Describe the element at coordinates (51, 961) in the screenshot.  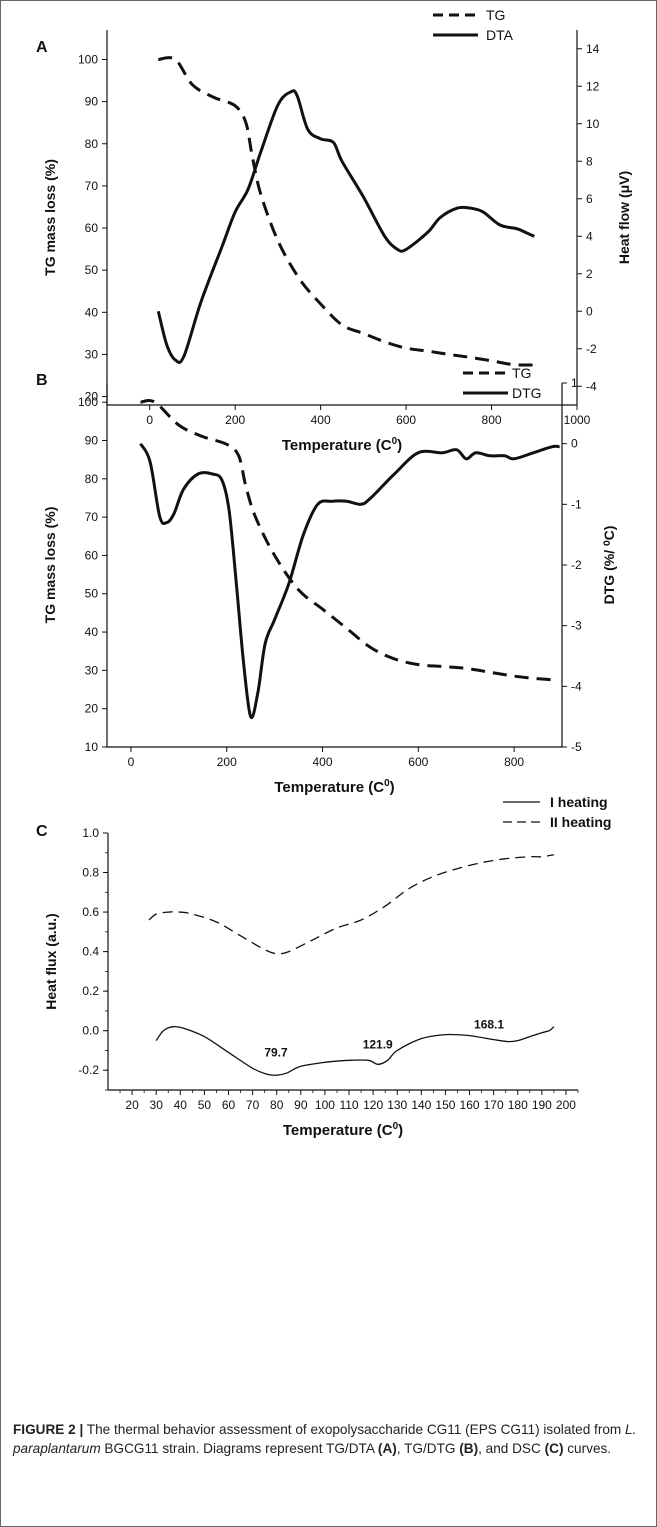
I see `y-left-axis-title: Heat flux (a.u.)` at that location.